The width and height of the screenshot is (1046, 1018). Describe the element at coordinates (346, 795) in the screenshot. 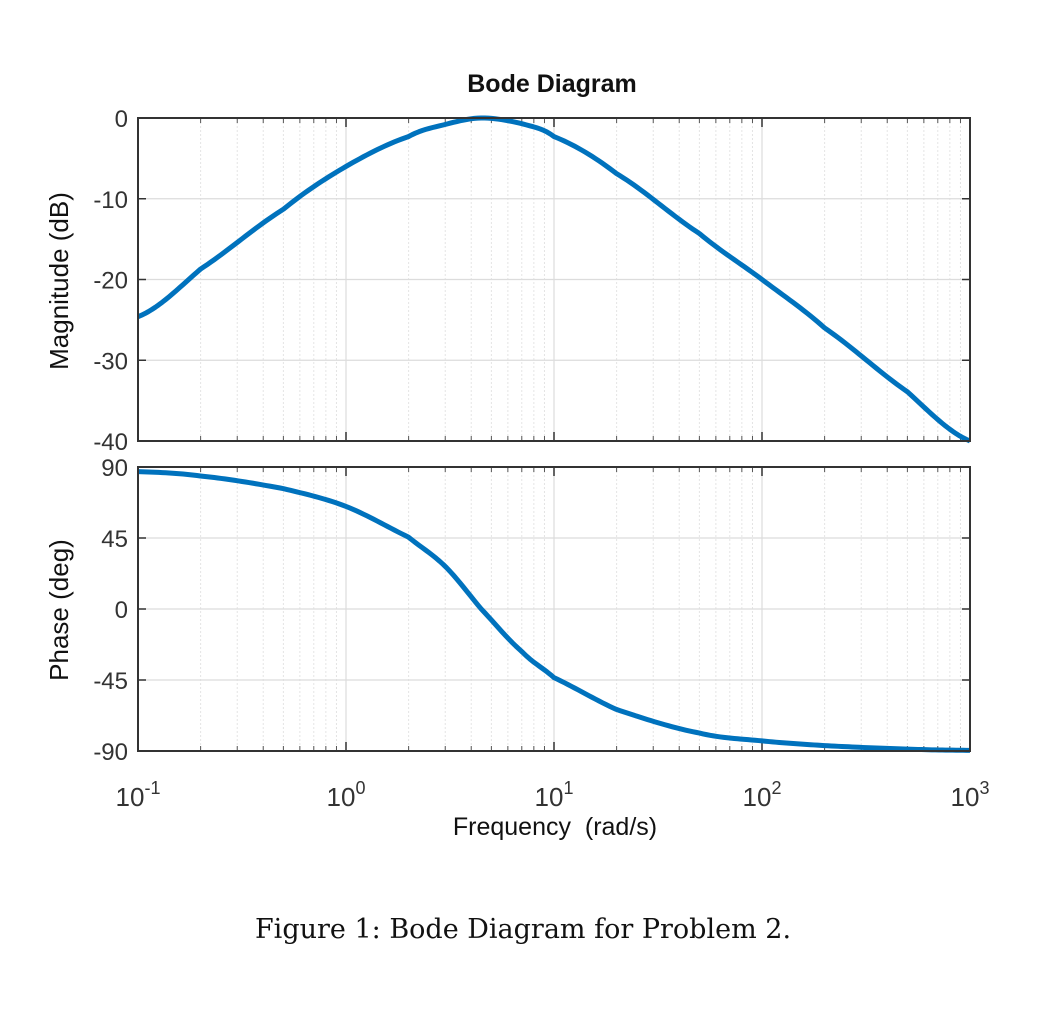

I see `x-tick-label: 10⁰` at that location.